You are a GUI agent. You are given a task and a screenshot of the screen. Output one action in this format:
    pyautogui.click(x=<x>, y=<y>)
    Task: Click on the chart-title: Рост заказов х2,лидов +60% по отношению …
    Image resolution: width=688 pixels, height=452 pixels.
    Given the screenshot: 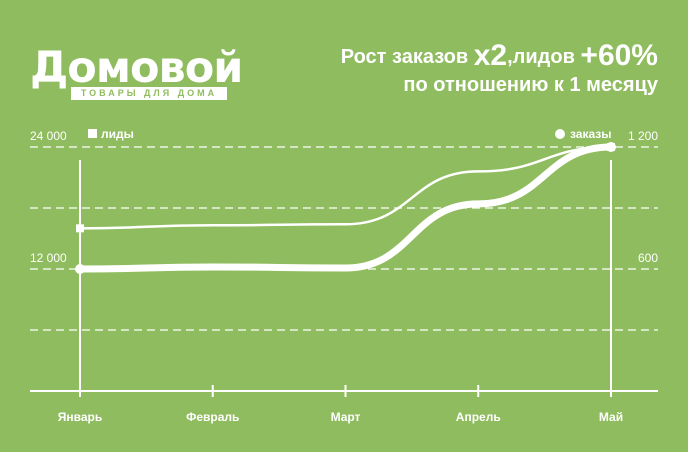 What is the action you would take?
    pyautogui.click(x=499, y=69)
    